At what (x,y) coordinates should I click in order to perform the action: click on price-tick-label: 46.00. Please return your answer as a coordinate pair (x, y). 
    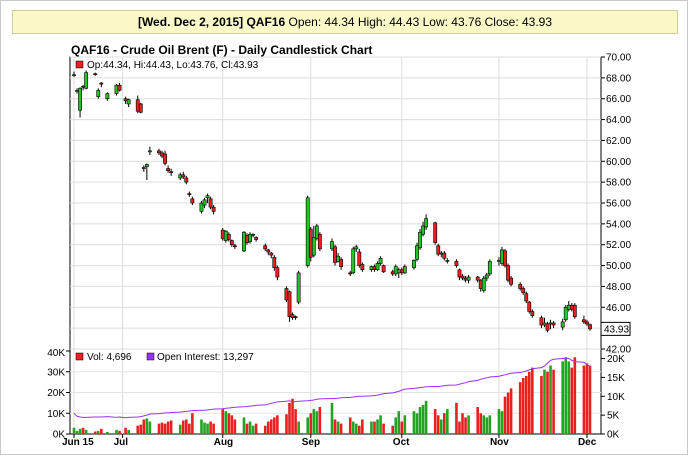
    Looking at the image, I should click on (618, 308).